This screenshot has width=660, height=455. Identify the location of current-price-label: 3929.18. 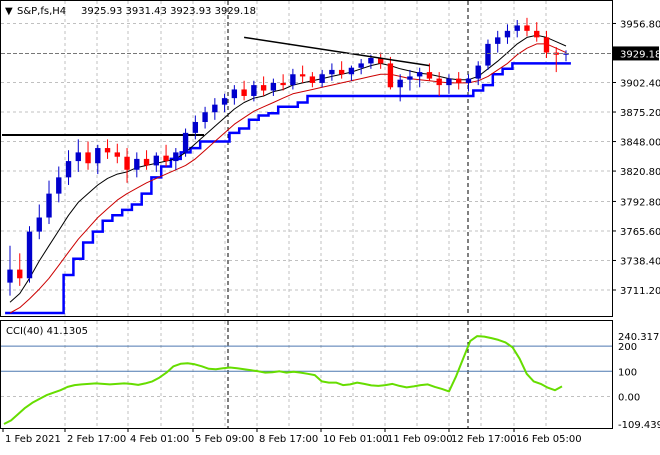
(640, 54).